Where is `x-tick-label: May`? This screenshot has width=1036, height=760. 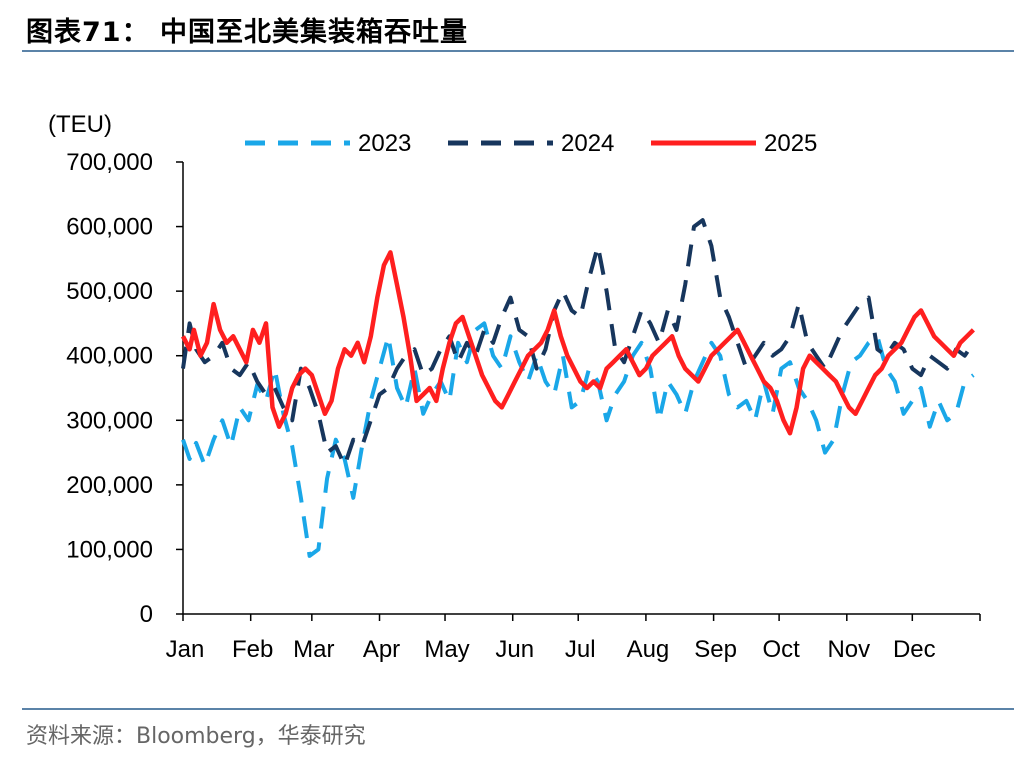
x-tick-label: May is located at coordinates (446, 649).